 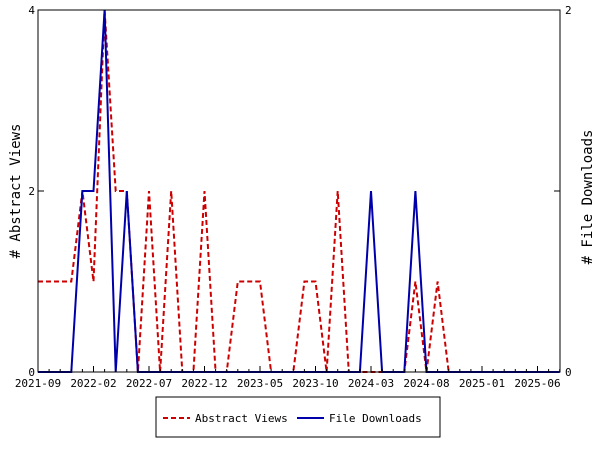 What do you see at coordinates (31, 10) in the screenshot?
I see `y-left-tick-label: 4` at bounding box center [31, 10].